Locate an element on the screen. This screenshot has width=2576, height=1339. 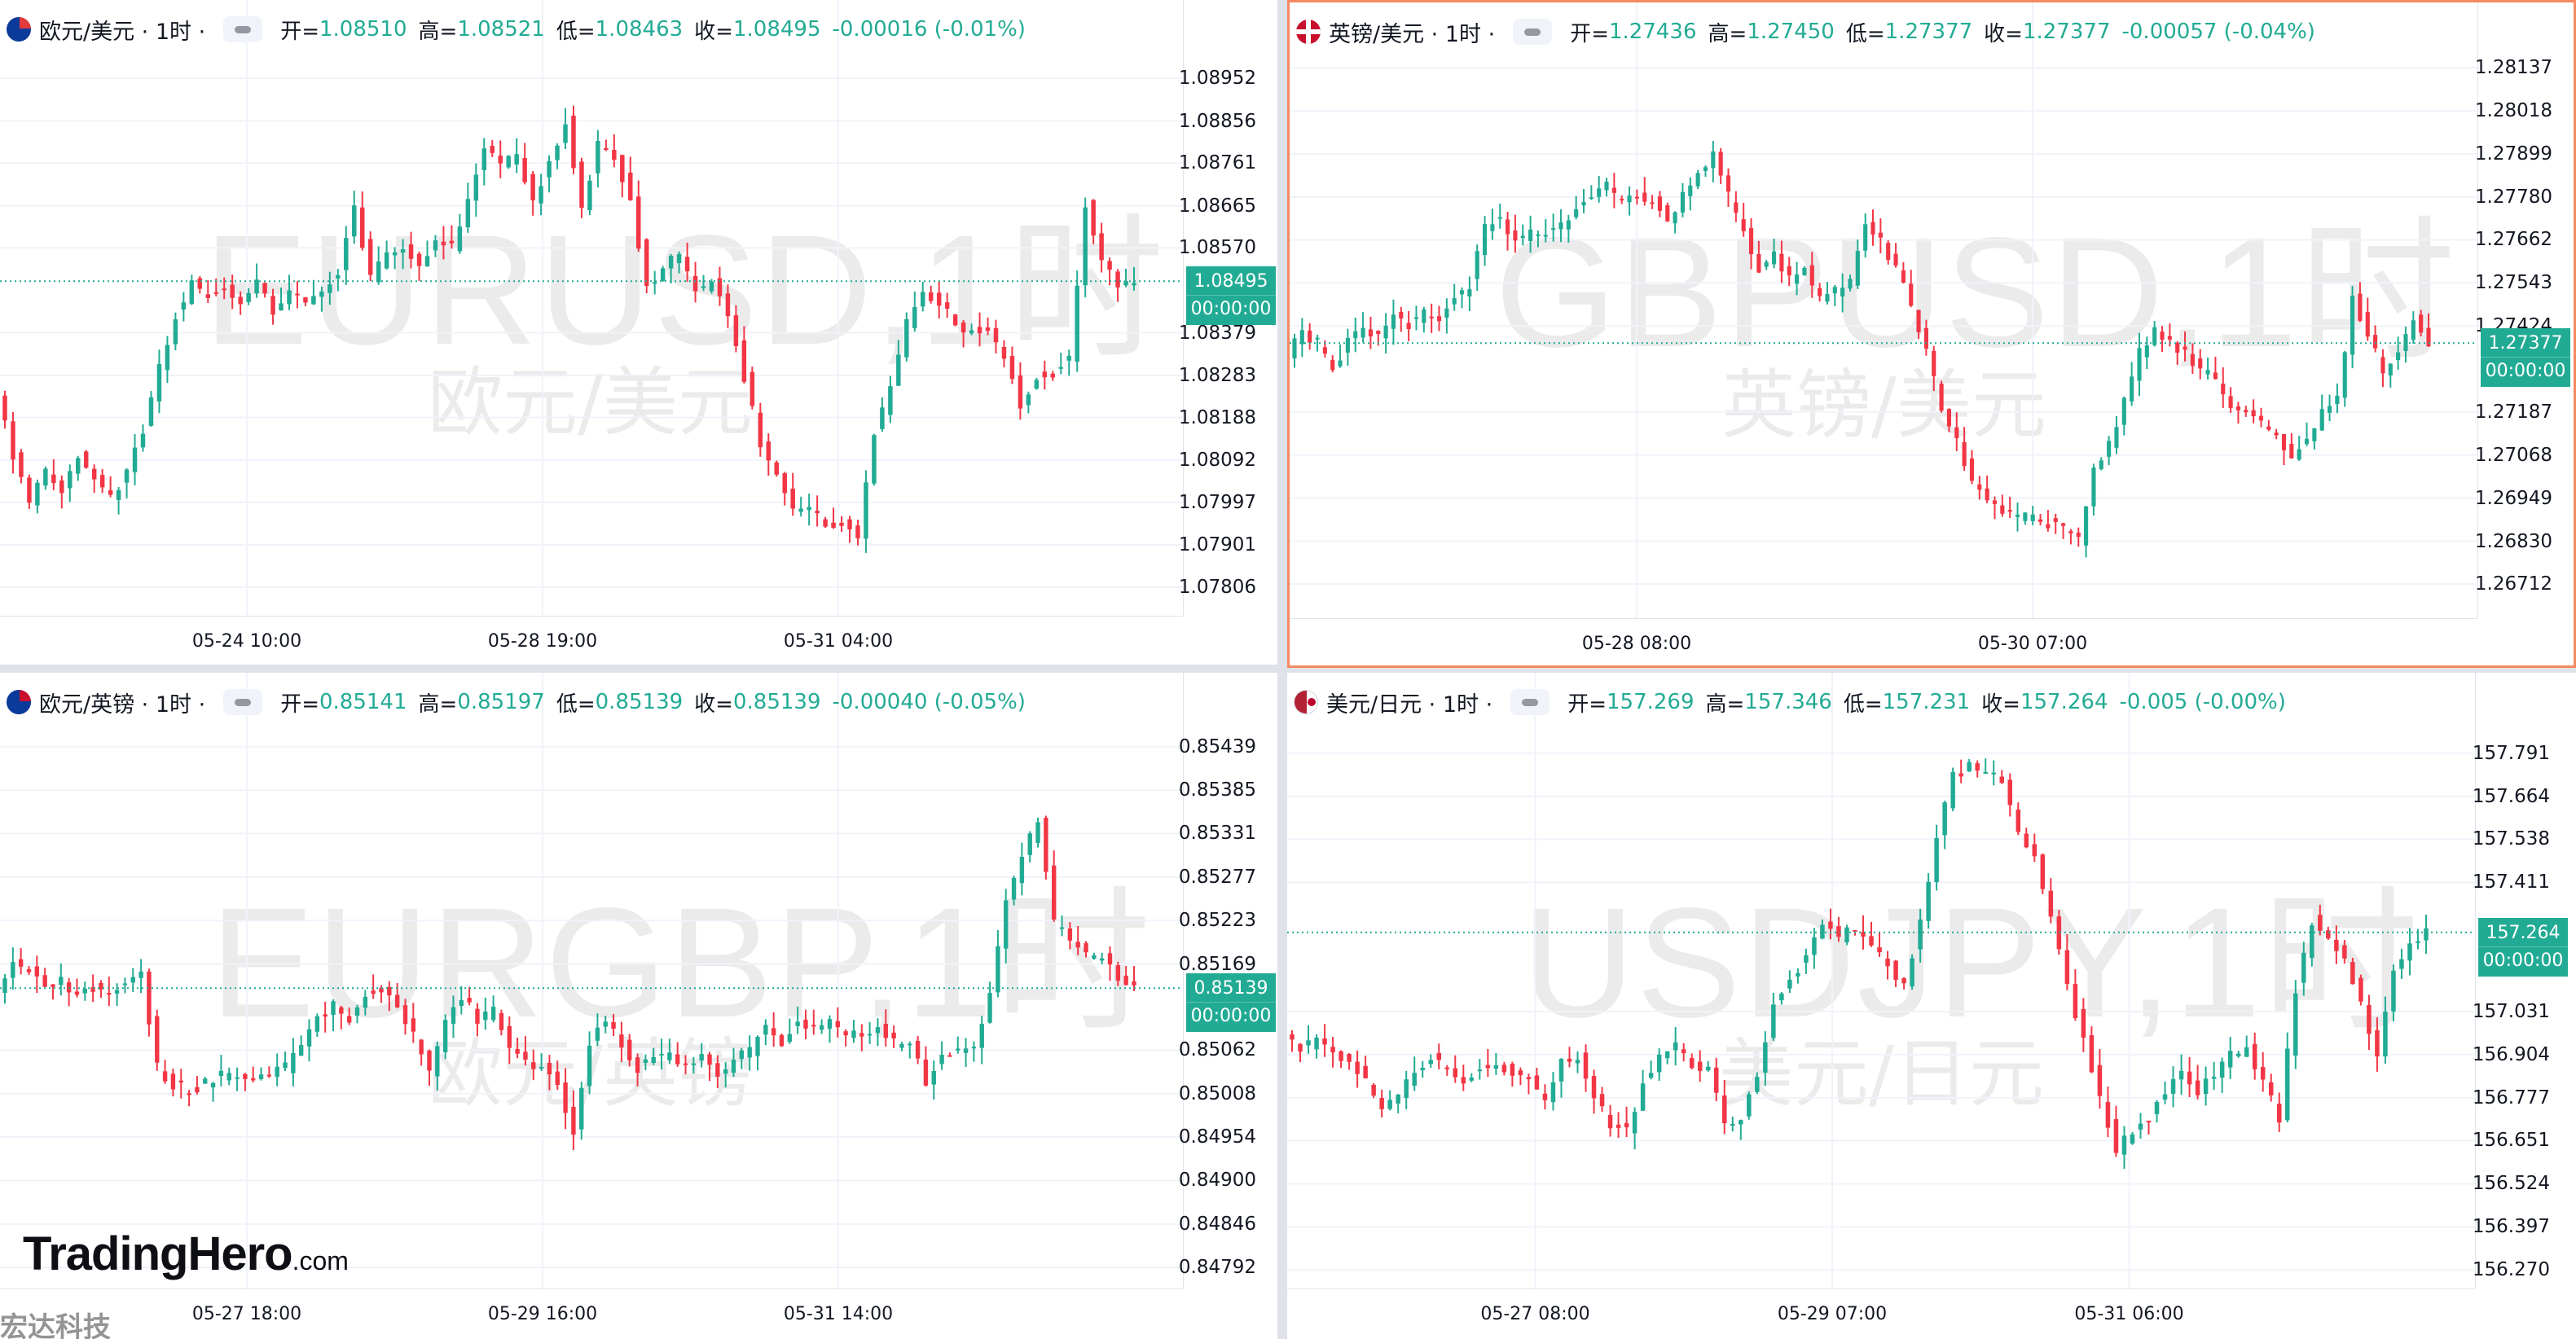
price-tick-label: 157.664 is located at coordinates (2511, 796).